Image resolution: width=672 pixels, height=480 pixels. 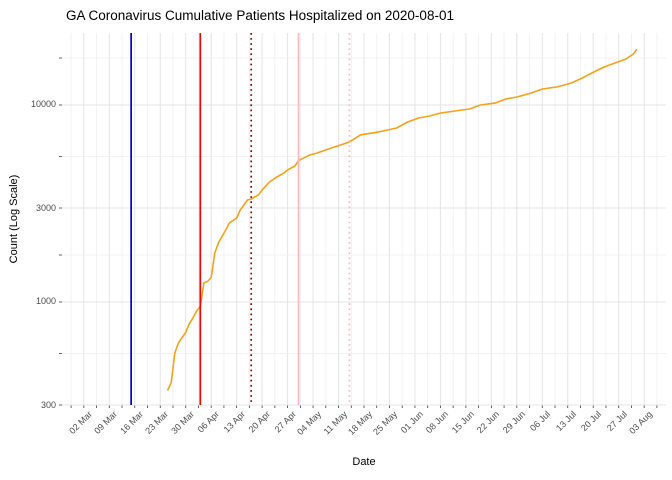 I want to click on y-tick-label: 3000, so click(x=45, y=207).